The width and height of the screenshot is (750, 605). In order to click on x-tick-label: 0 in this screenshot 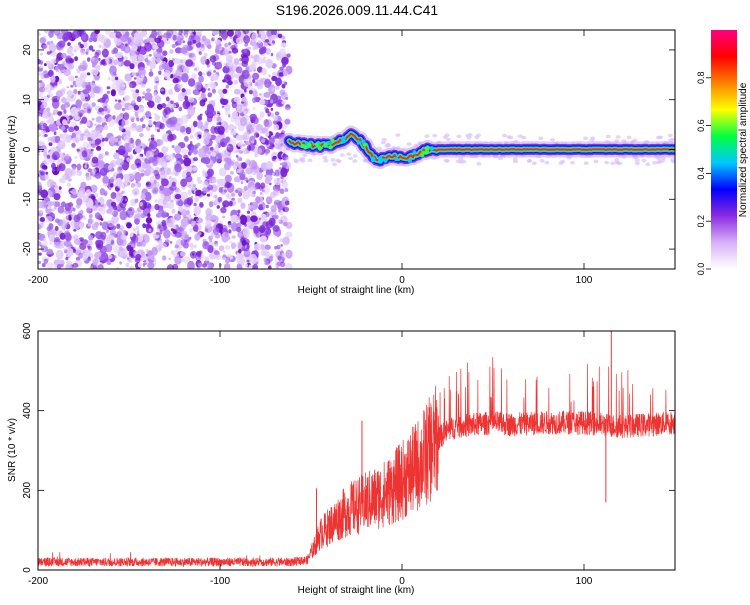, I will do `click(402, 280)`.